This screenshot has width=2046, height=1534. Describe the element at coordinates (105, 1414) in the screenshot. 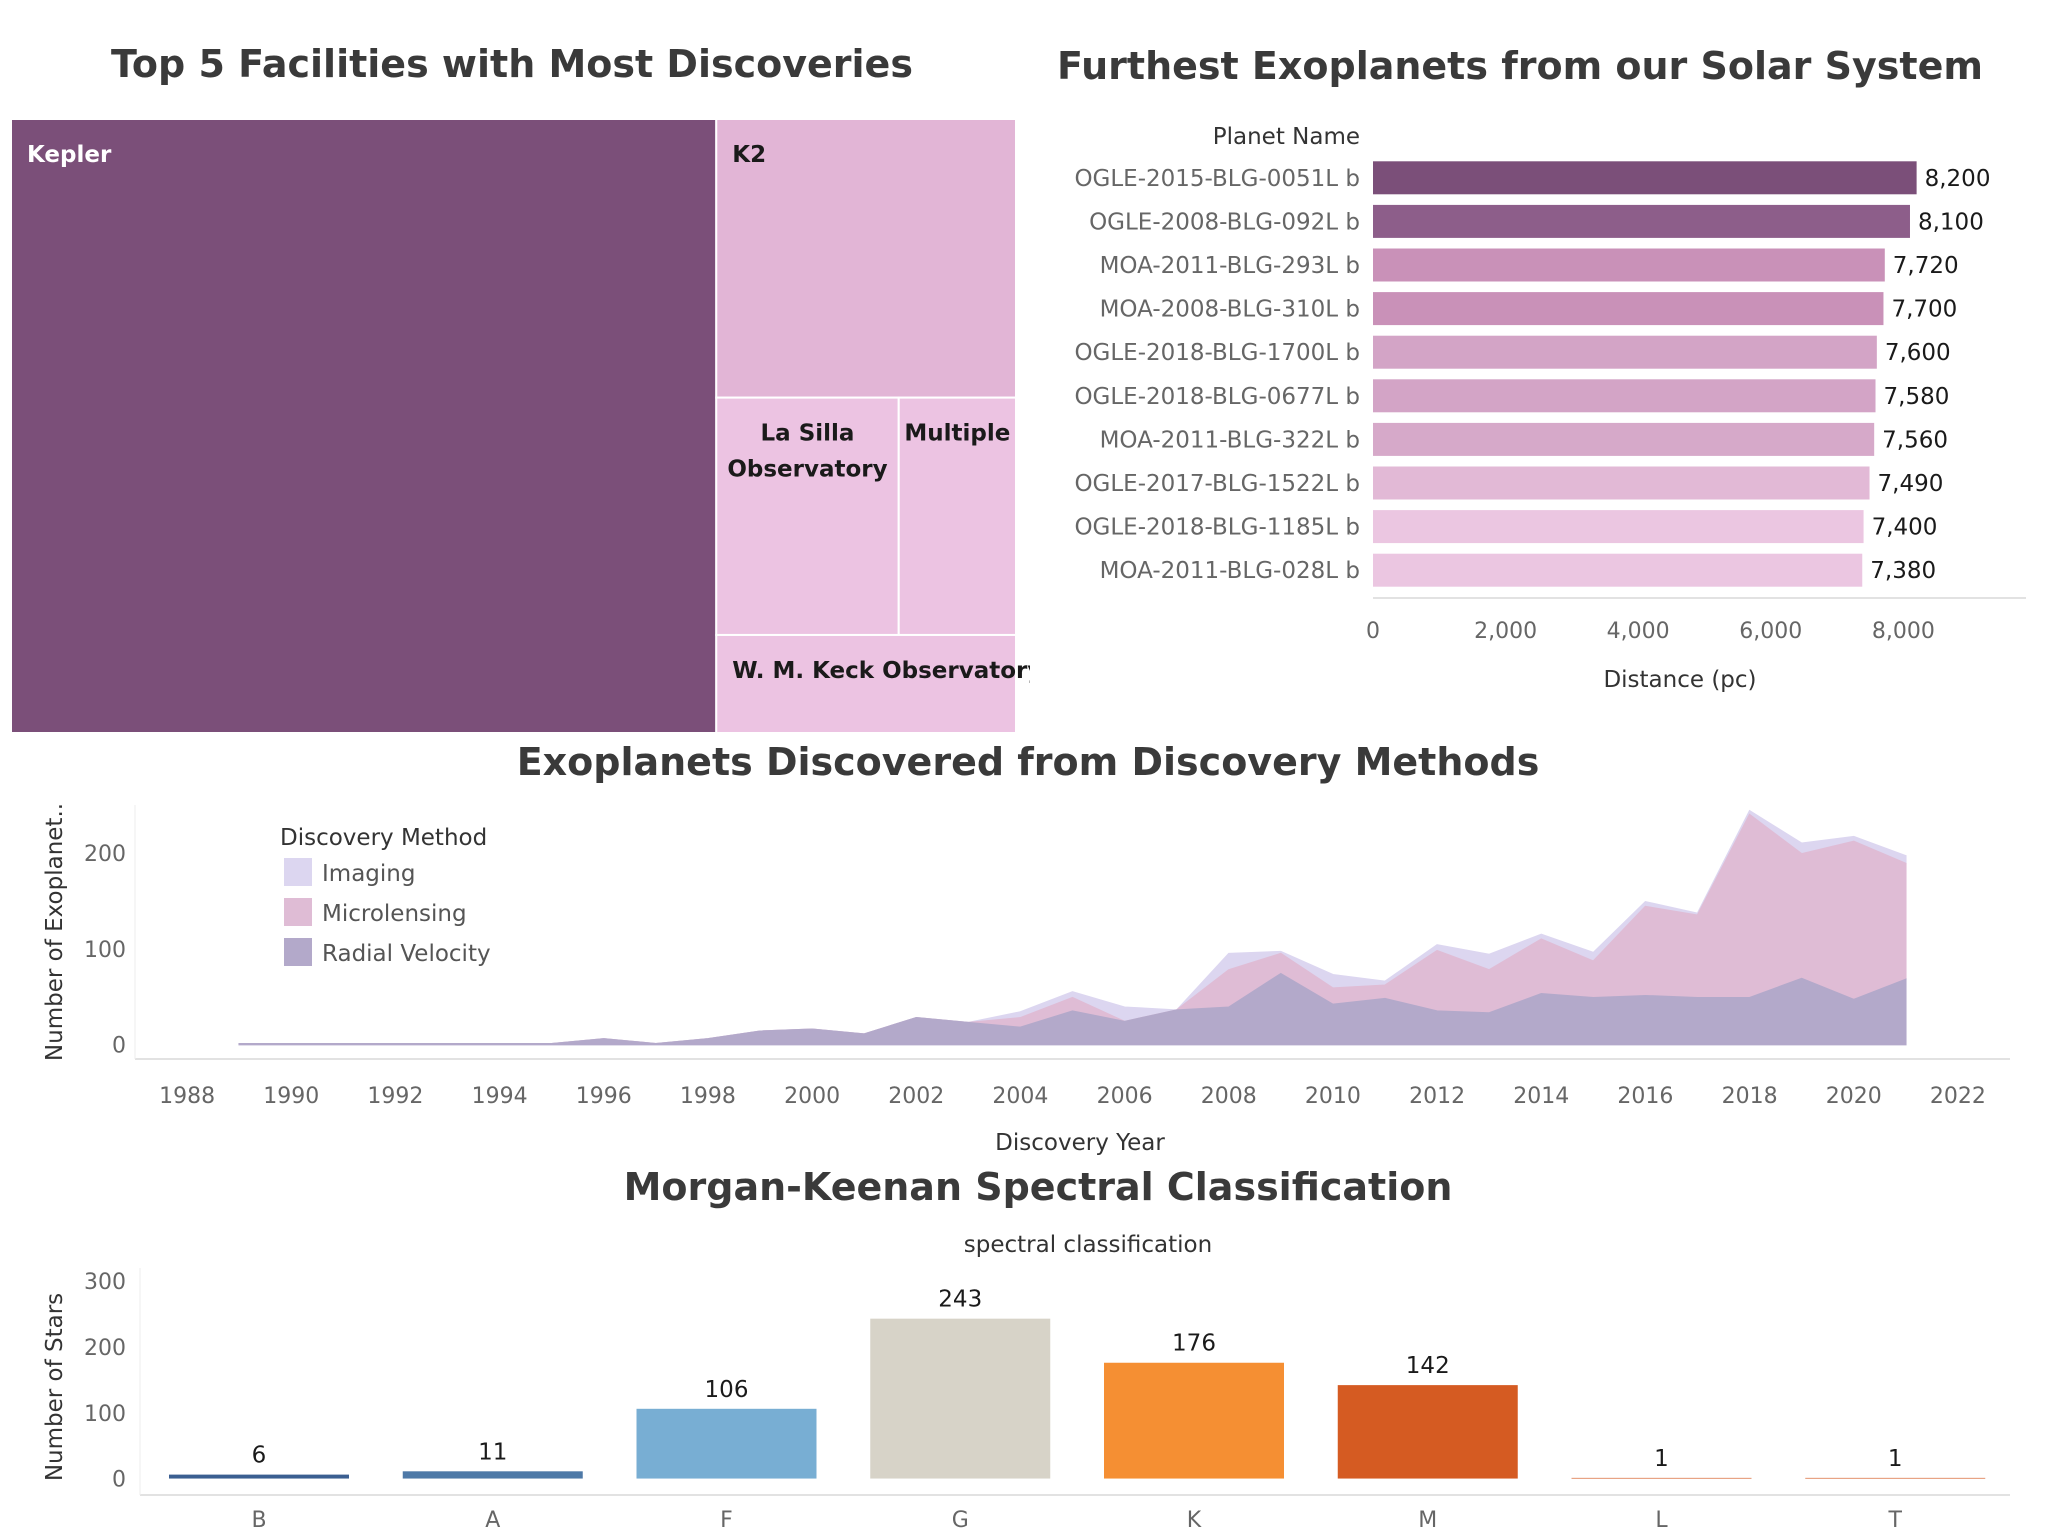

I see `spectral-y-tick: 100` at that location.